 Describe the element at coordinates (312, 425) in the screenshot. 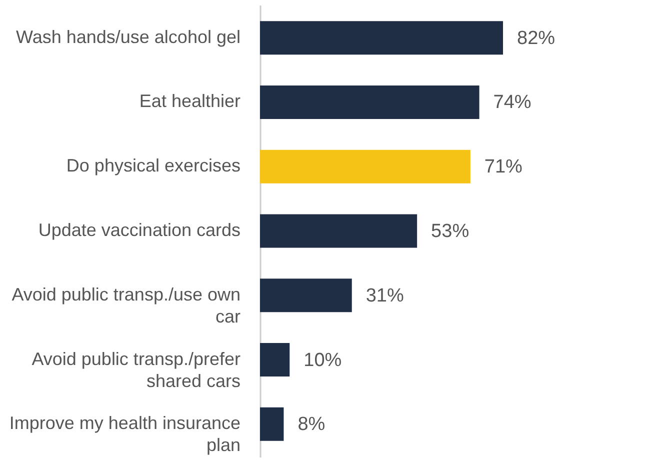

I see `data-label: 8%` at that location.